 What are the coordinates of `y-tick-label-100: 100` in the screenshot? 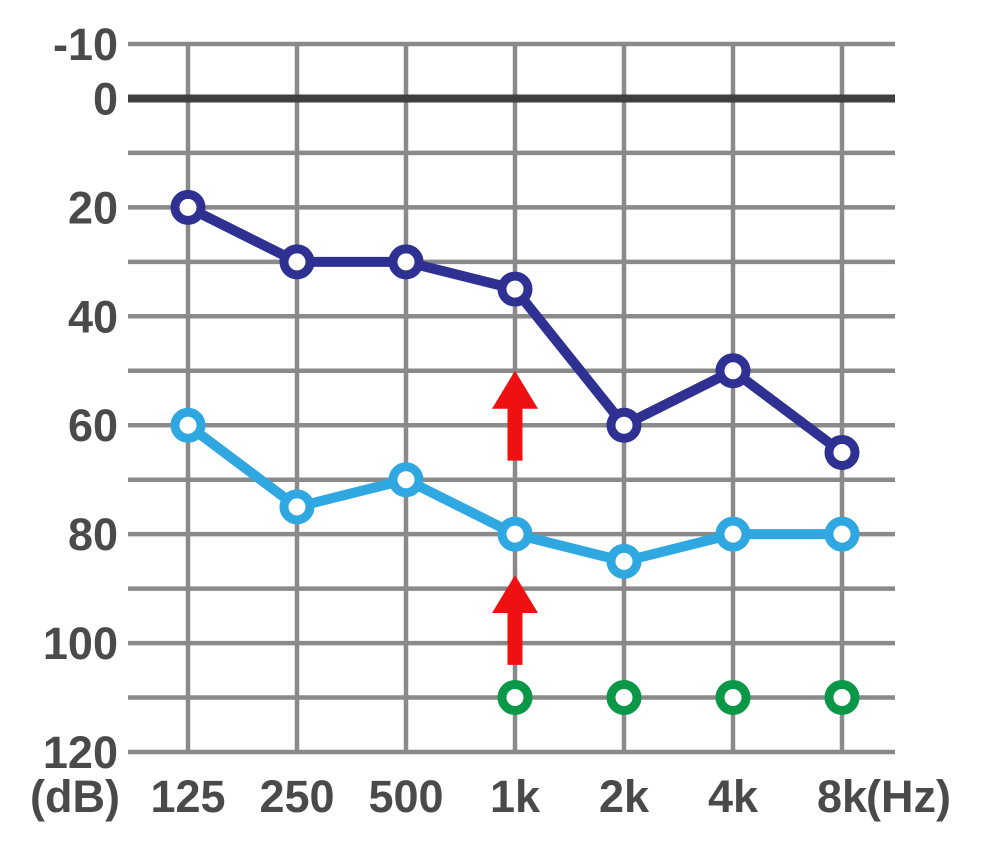 It's located at (80, 643).